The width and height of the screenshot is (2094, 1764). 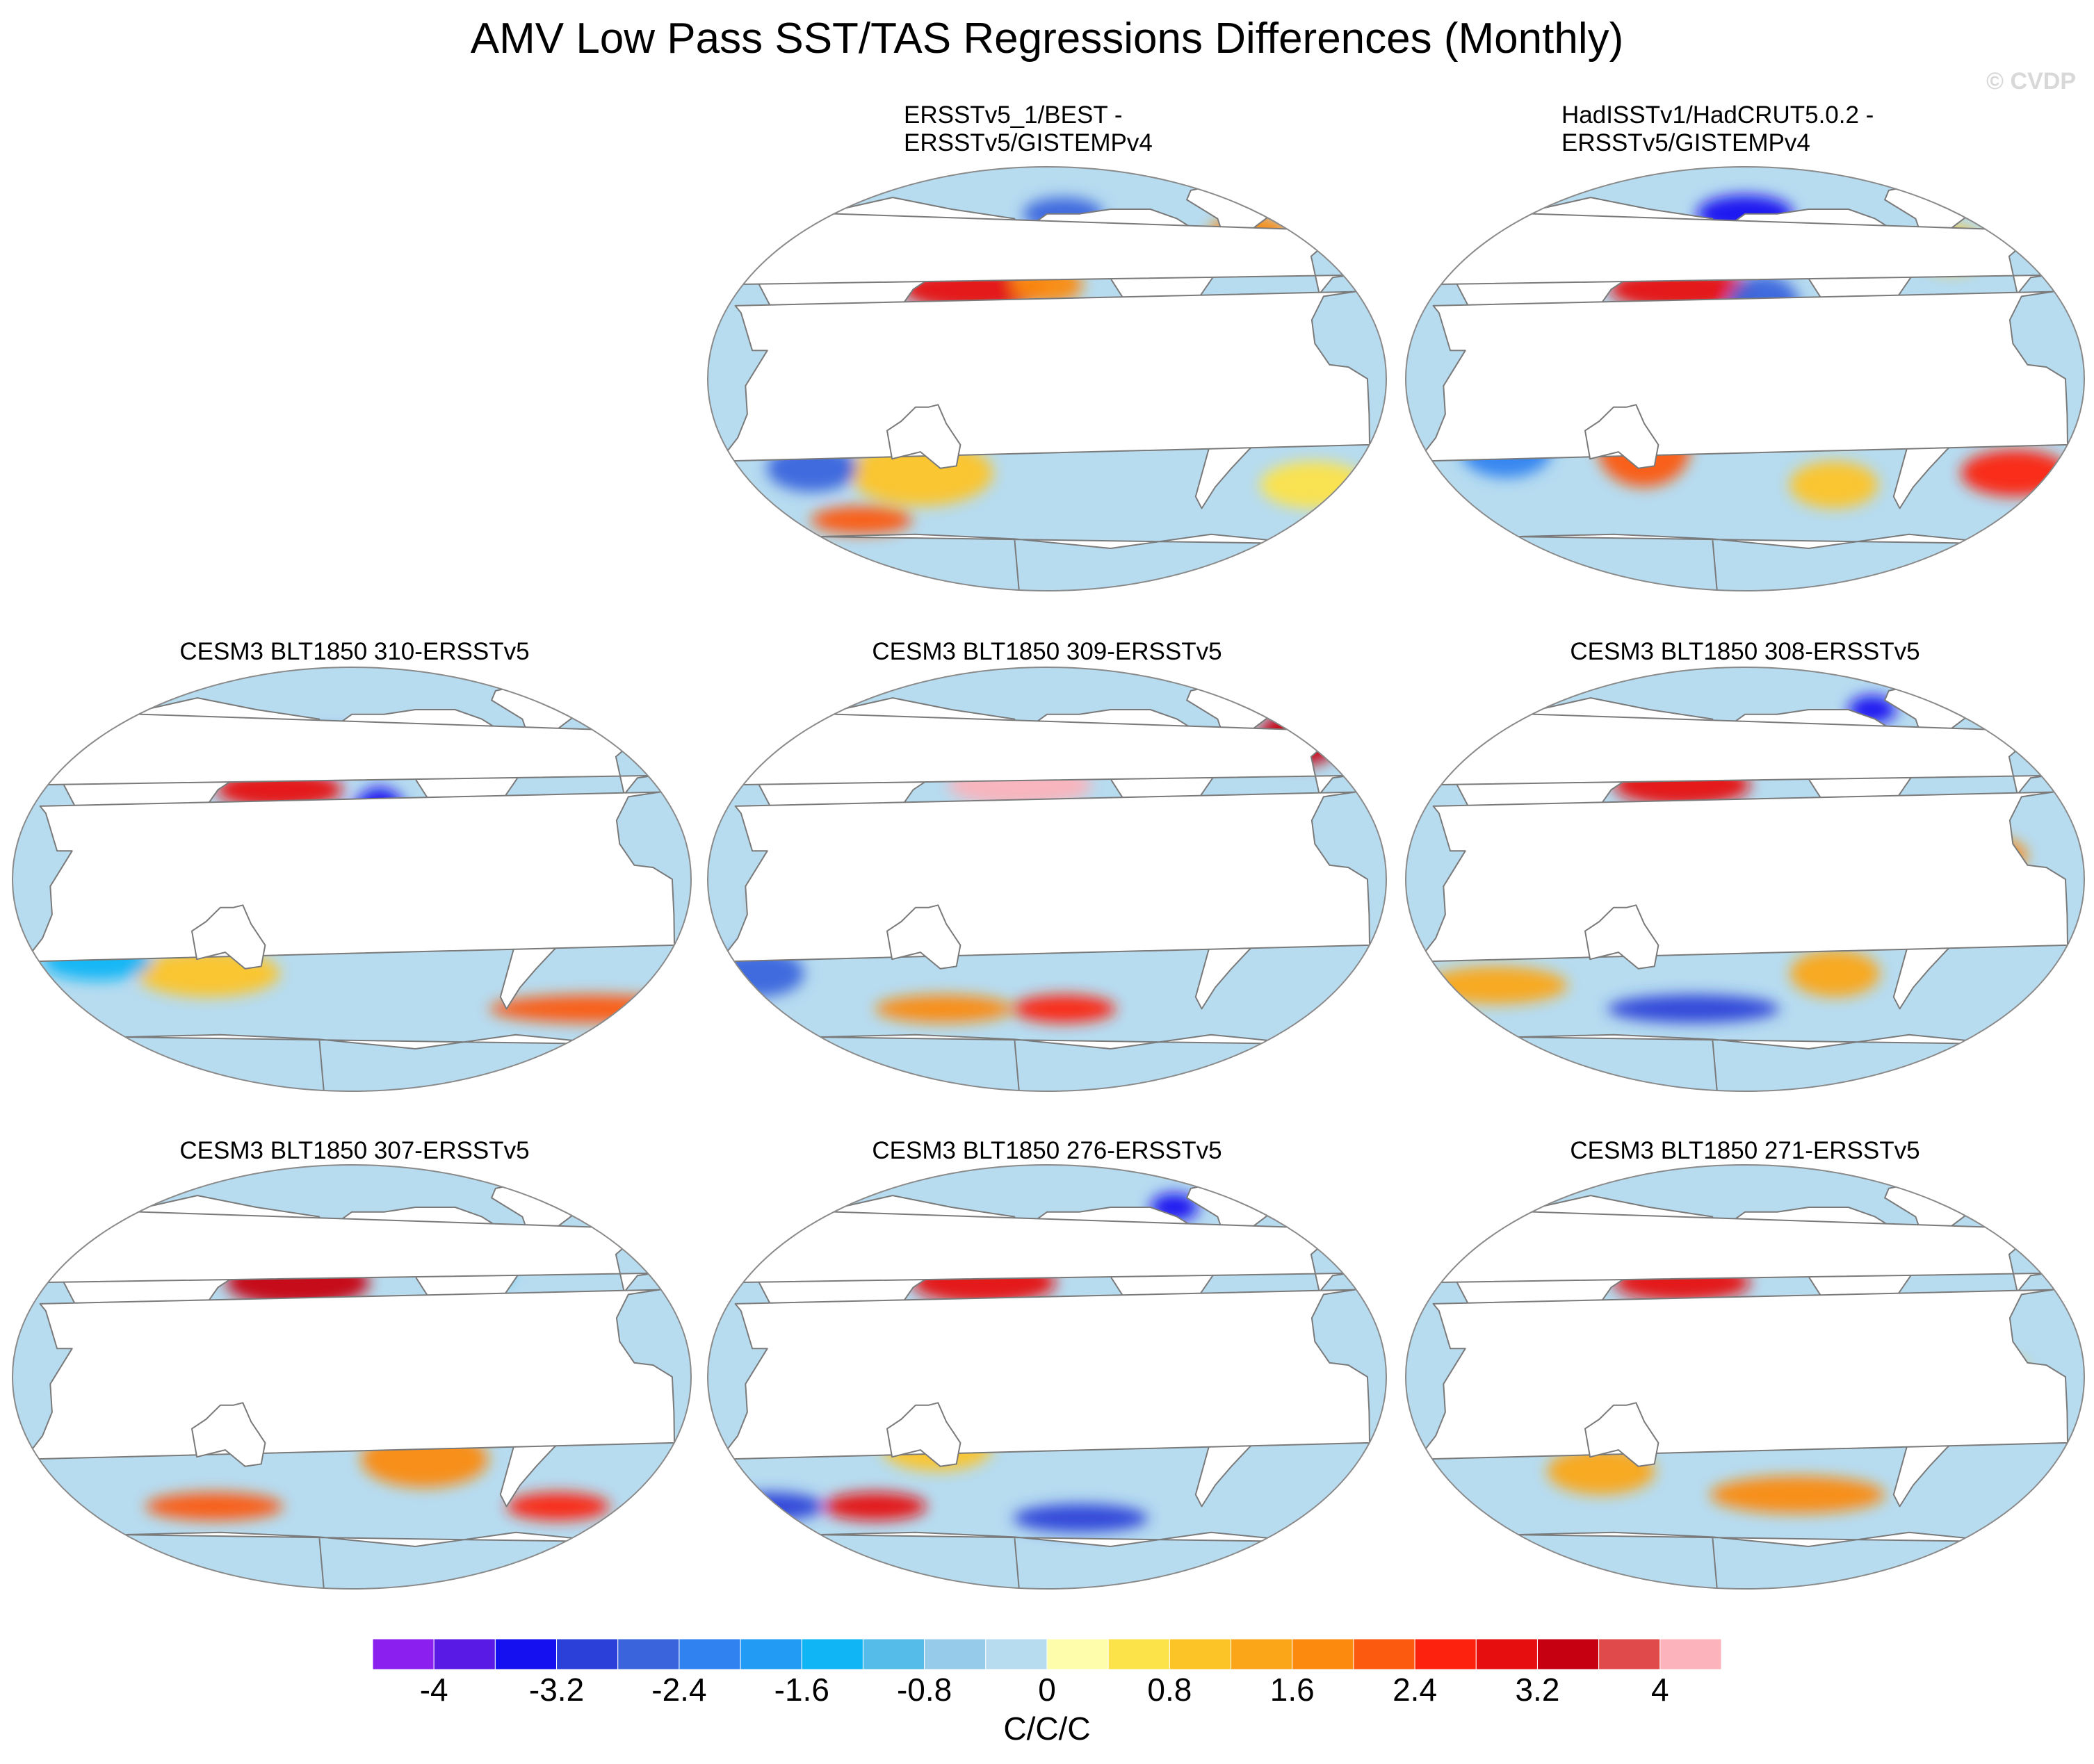 What do you see at coordinates (802, 1690) in the screenshot?
I see `colorbar-tick-label: -1.6` at bounding box center [802, 1690].